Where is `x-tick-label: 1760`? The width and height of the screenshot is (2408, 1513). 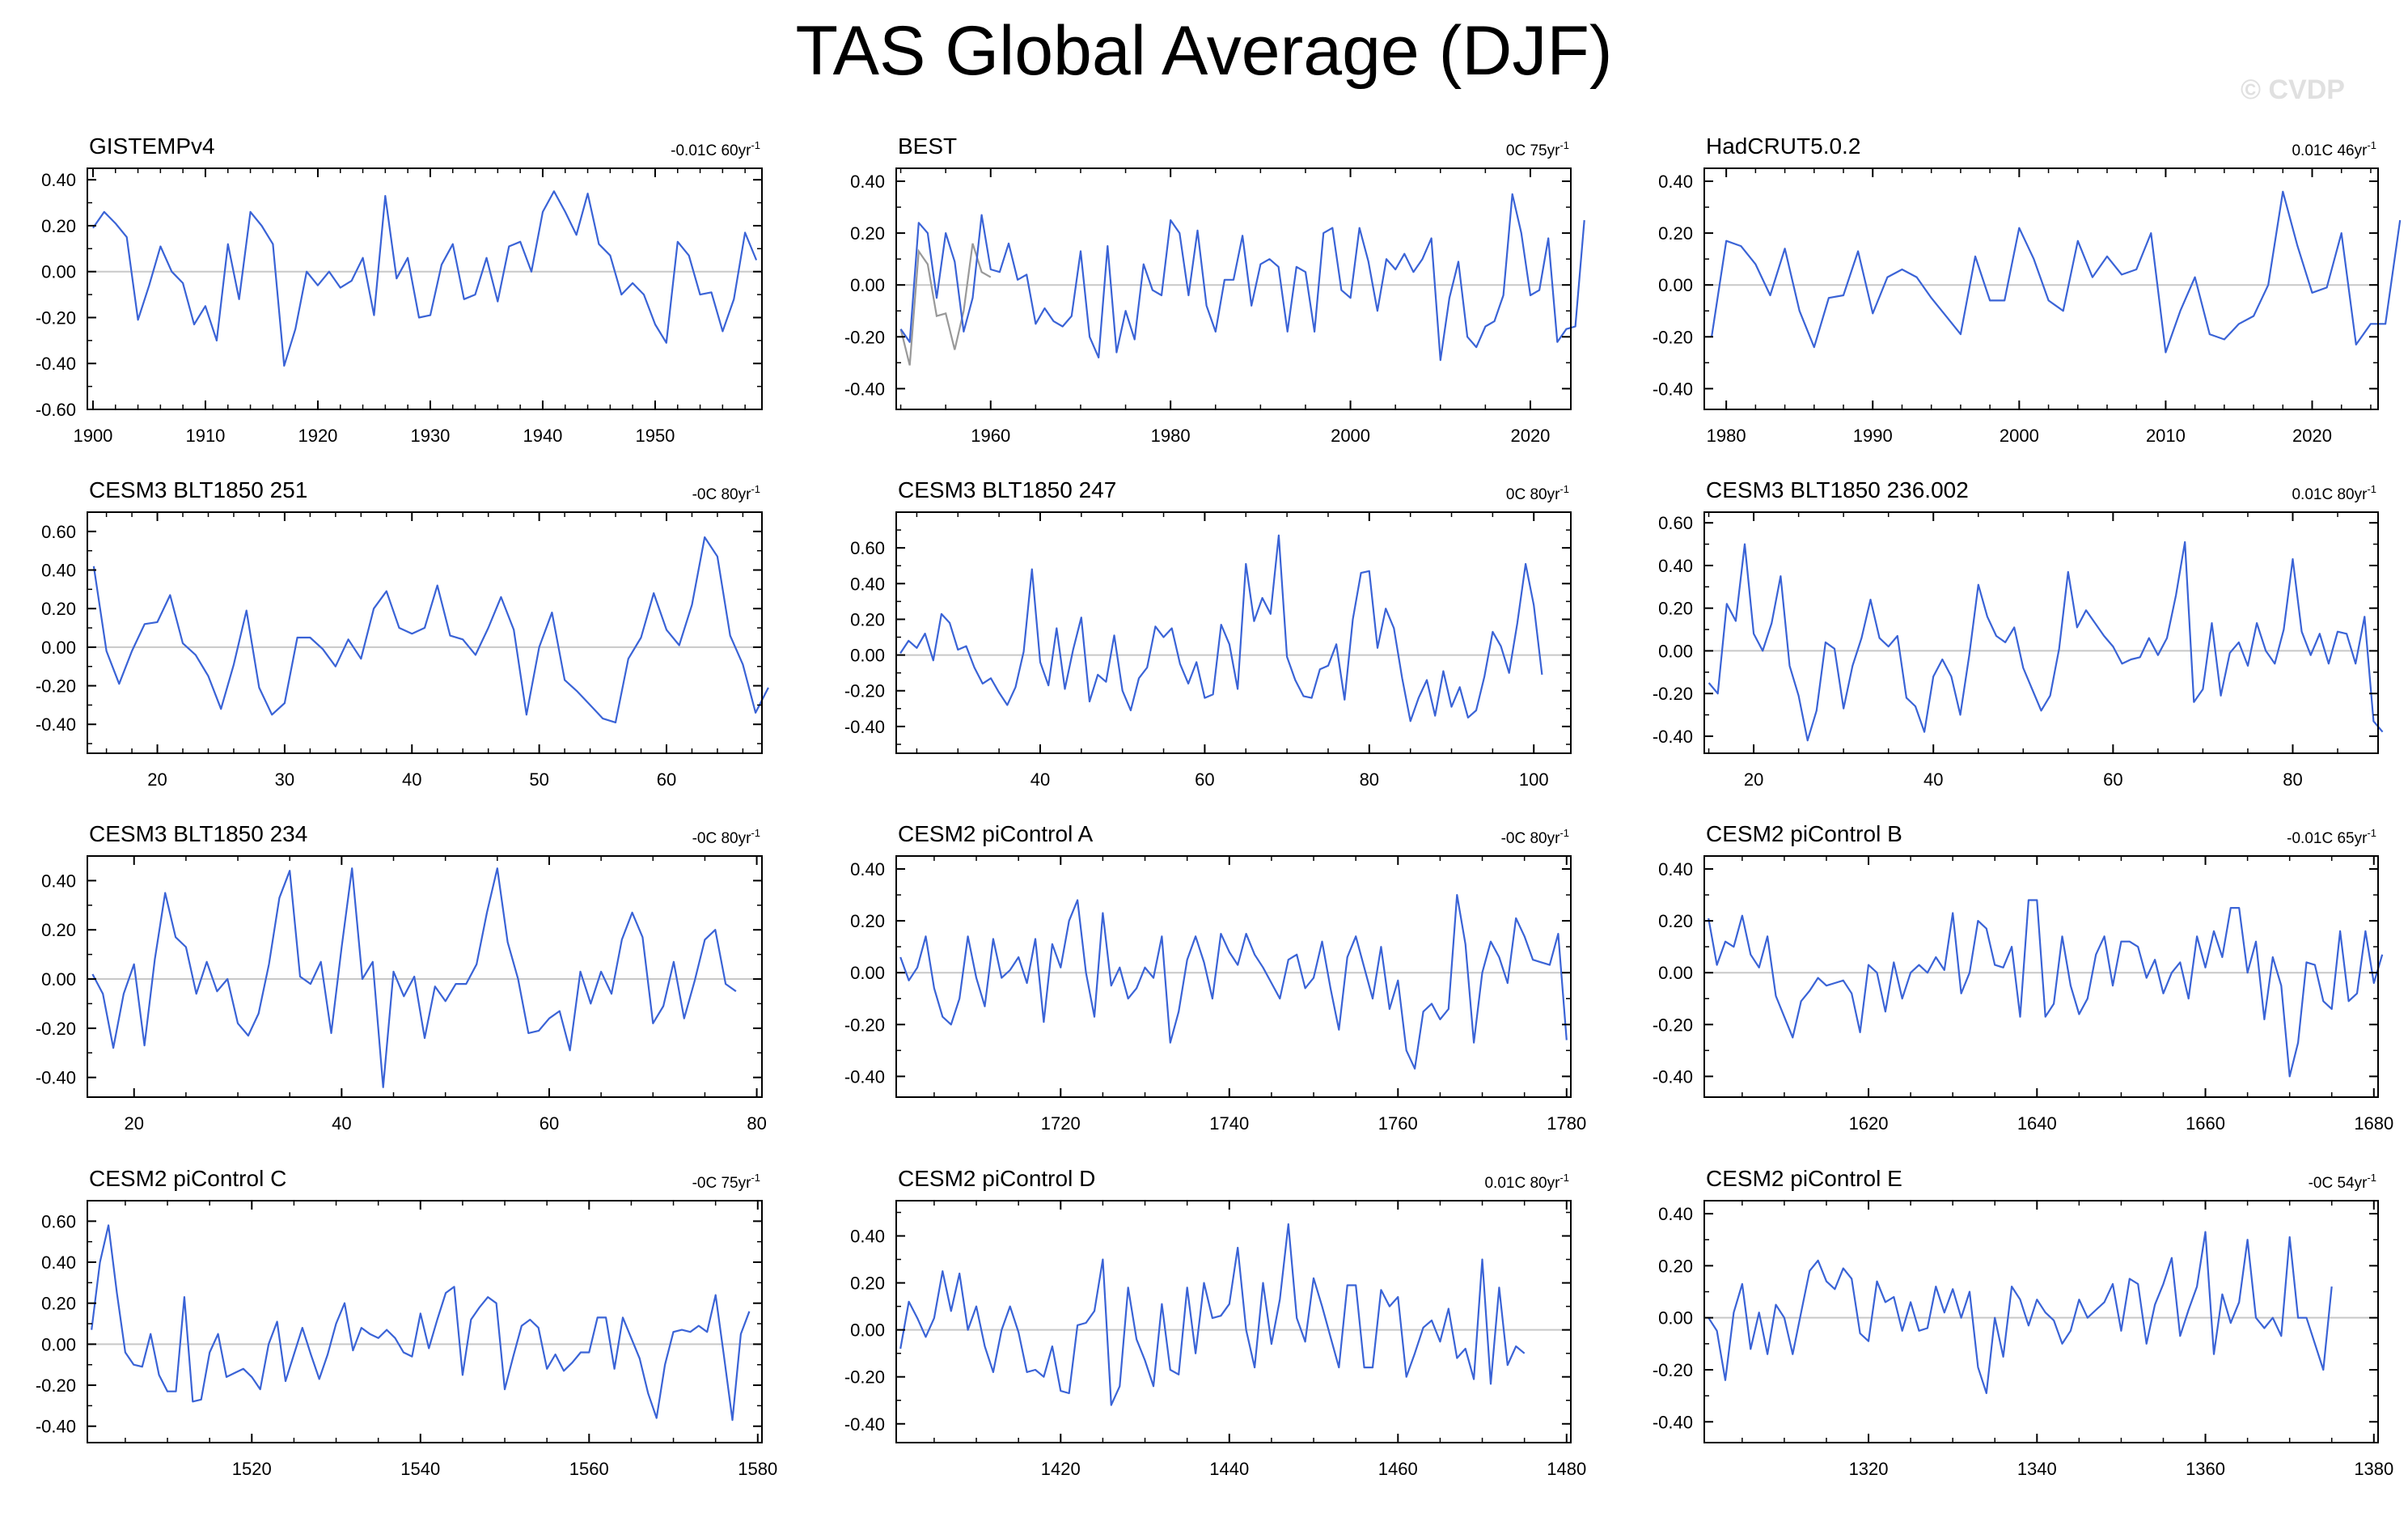 x-tick-label: 1760 is located at coordinates (1398, 1123).